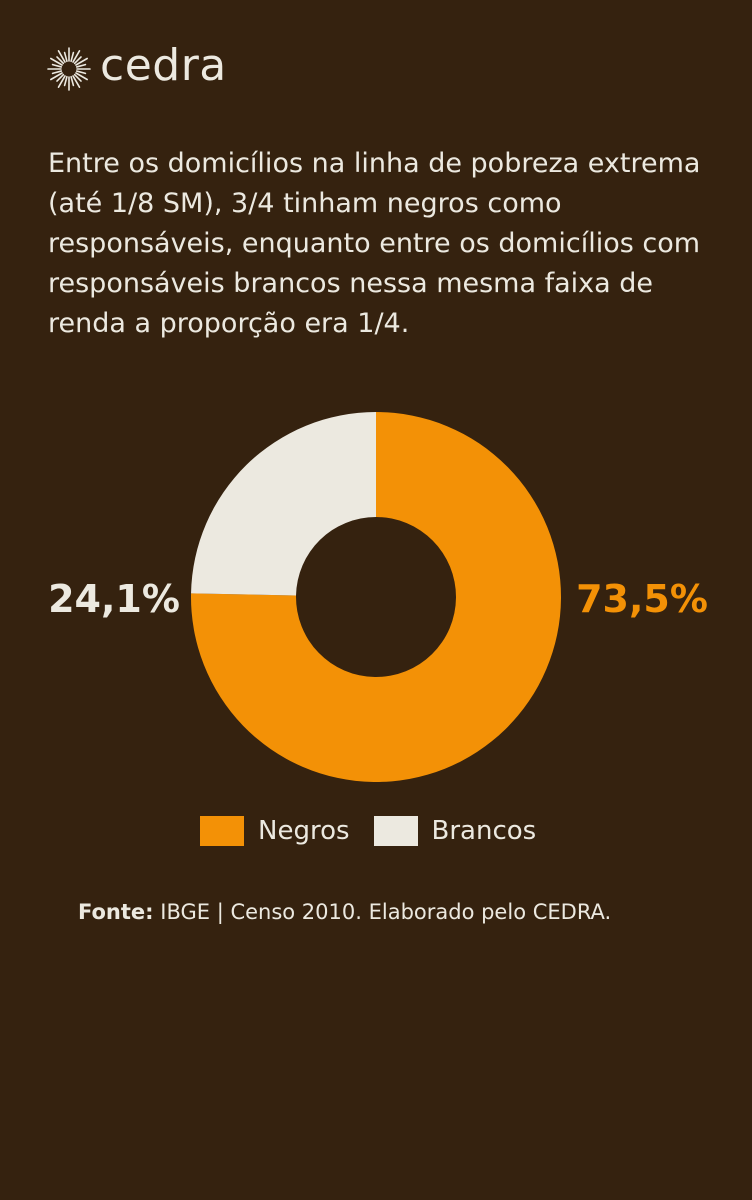 The width and height of the screenshot is (752, 1200). What do you see at coordinates (395, 831) in the screenshot?
I see `legend-swatch-brancos` at bounding box center [395, 831].